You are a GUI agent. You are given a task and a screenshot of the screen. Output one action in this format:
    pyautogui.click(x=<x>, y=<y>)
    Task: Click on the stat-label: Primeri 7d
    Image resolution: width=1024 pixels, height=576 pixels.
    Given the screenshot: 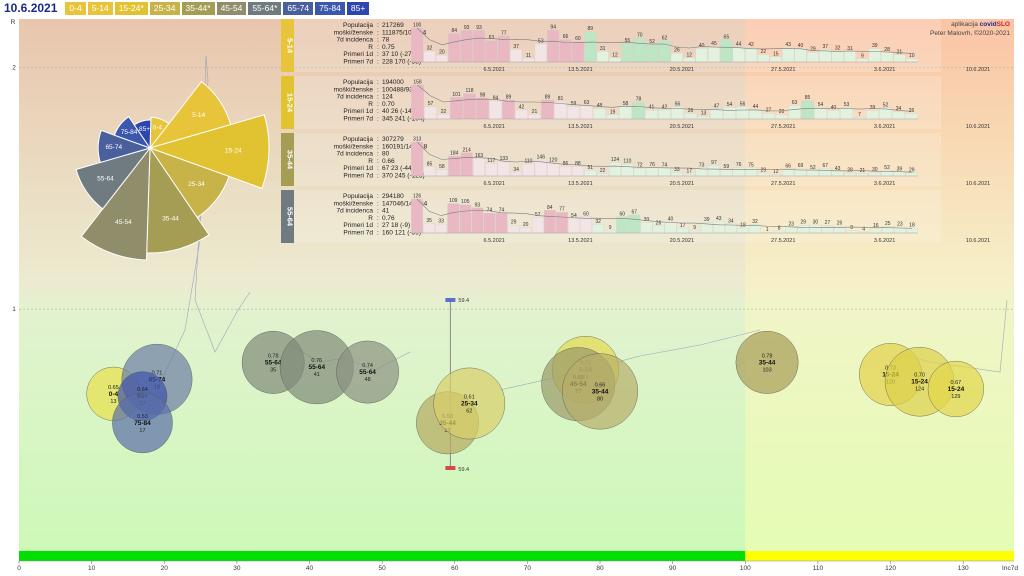 What is the action you would take?
    pyautogui.click(x=358, y=119)
    